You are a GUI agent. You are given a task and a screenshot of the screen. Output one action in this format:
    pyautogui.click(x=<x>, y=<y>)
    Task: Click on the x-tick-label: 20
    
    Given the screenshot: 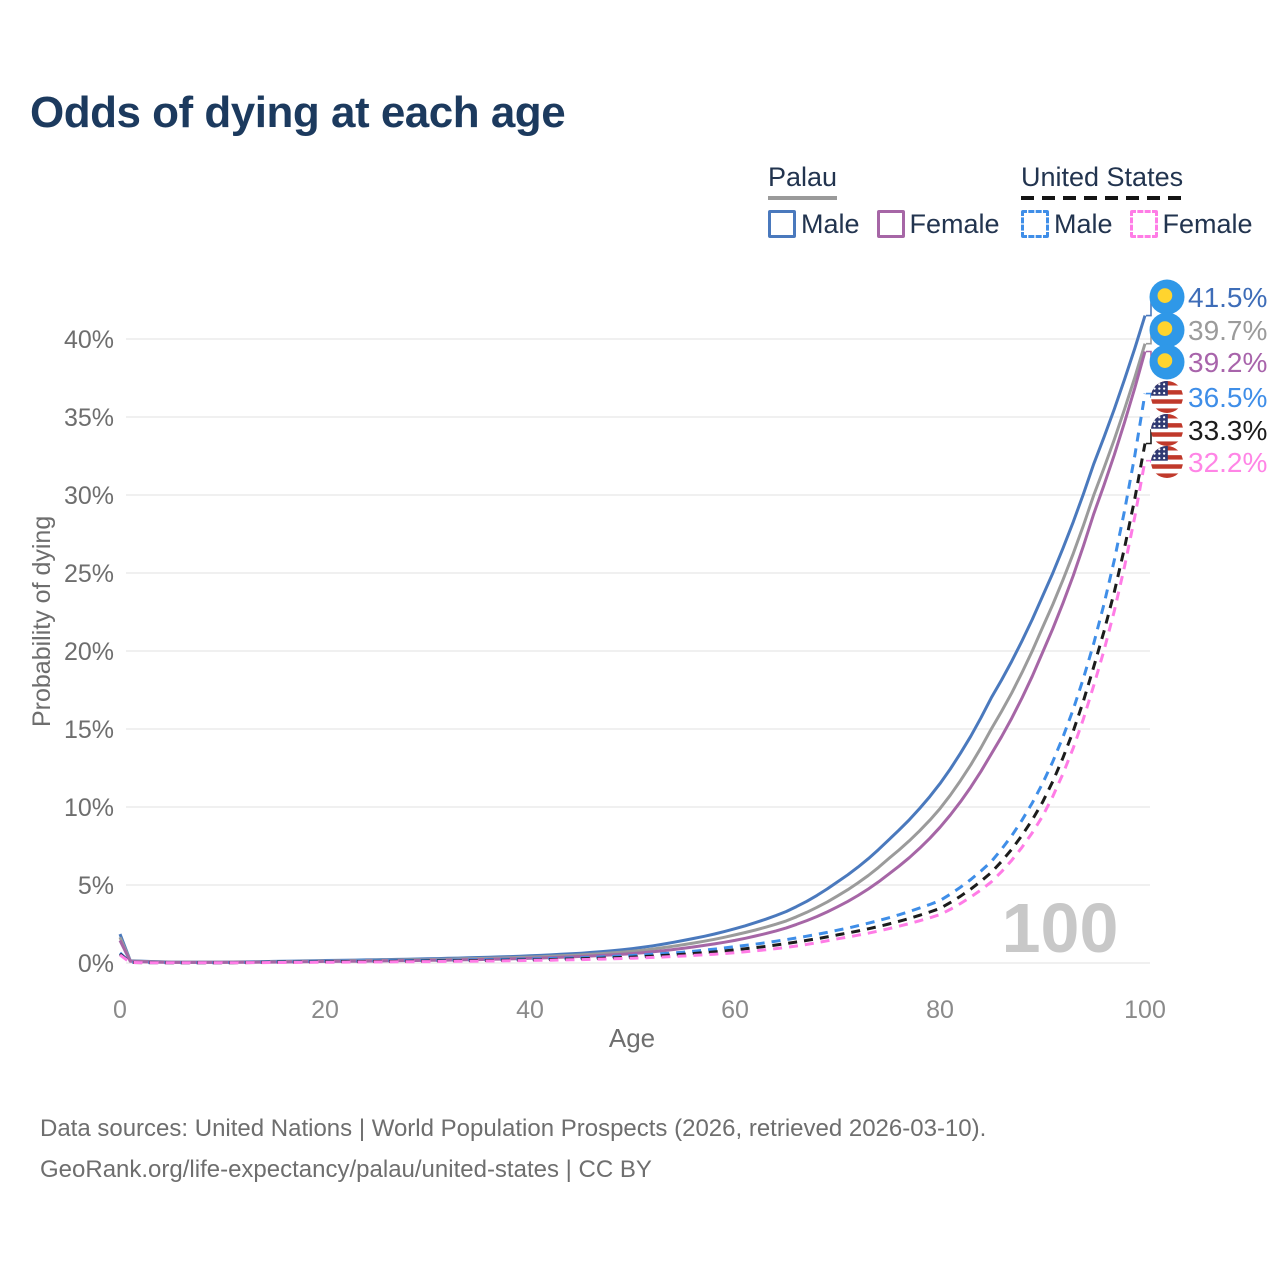 What is the action you would take?
    pyautogui.click(x=325, y=1010)
    